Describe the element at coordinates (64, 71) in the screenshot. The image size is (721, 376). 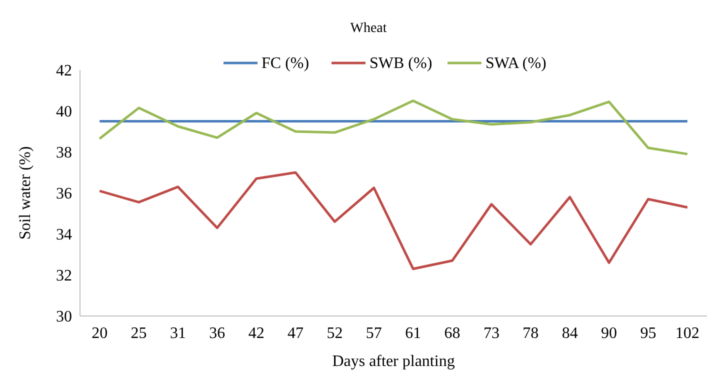
I see `y-tick-label: 42` at that location.